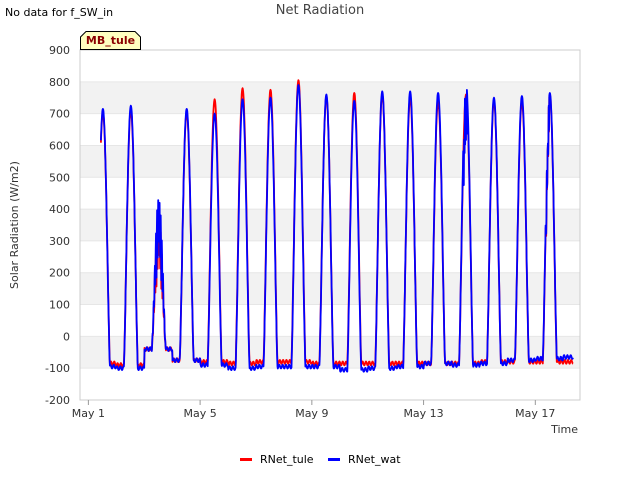 This screenshot has height=480, width=640. What do you see at coordinates (59, 209) in the screenshot?
I see `y-tick-label: 400` at bounding box center [59, 209].